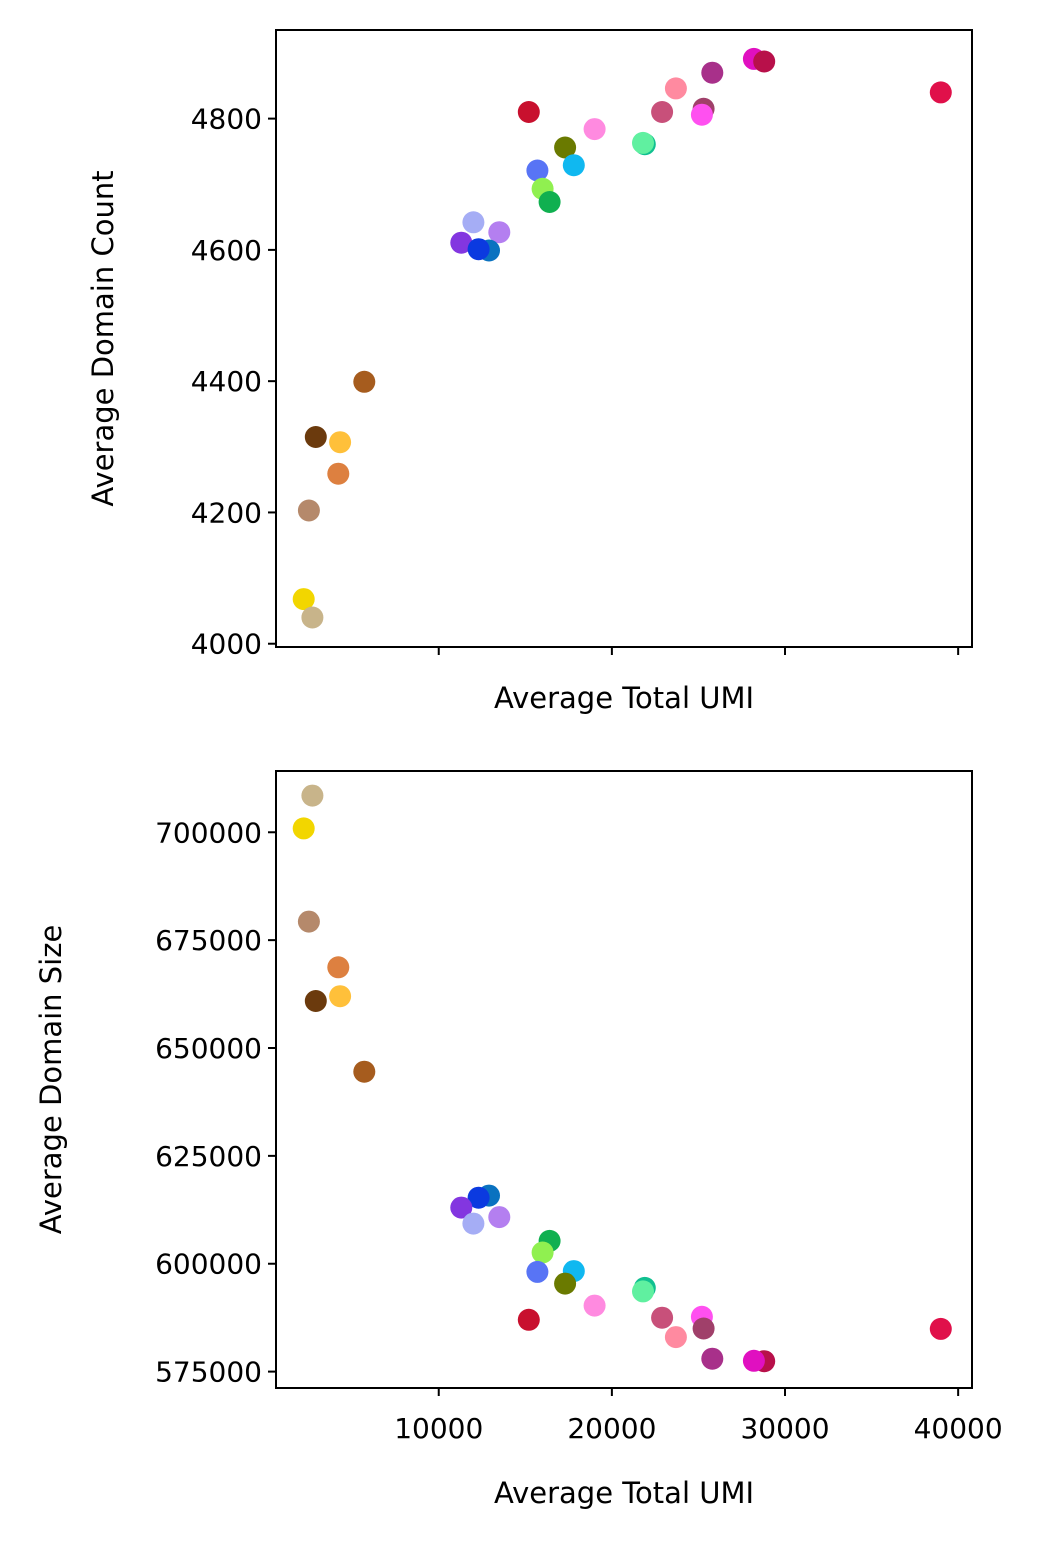  Describe the element at coordinates (226, 250) in the screenshot. I see `y-tick-label-domain-count-3: 4600` at that location.